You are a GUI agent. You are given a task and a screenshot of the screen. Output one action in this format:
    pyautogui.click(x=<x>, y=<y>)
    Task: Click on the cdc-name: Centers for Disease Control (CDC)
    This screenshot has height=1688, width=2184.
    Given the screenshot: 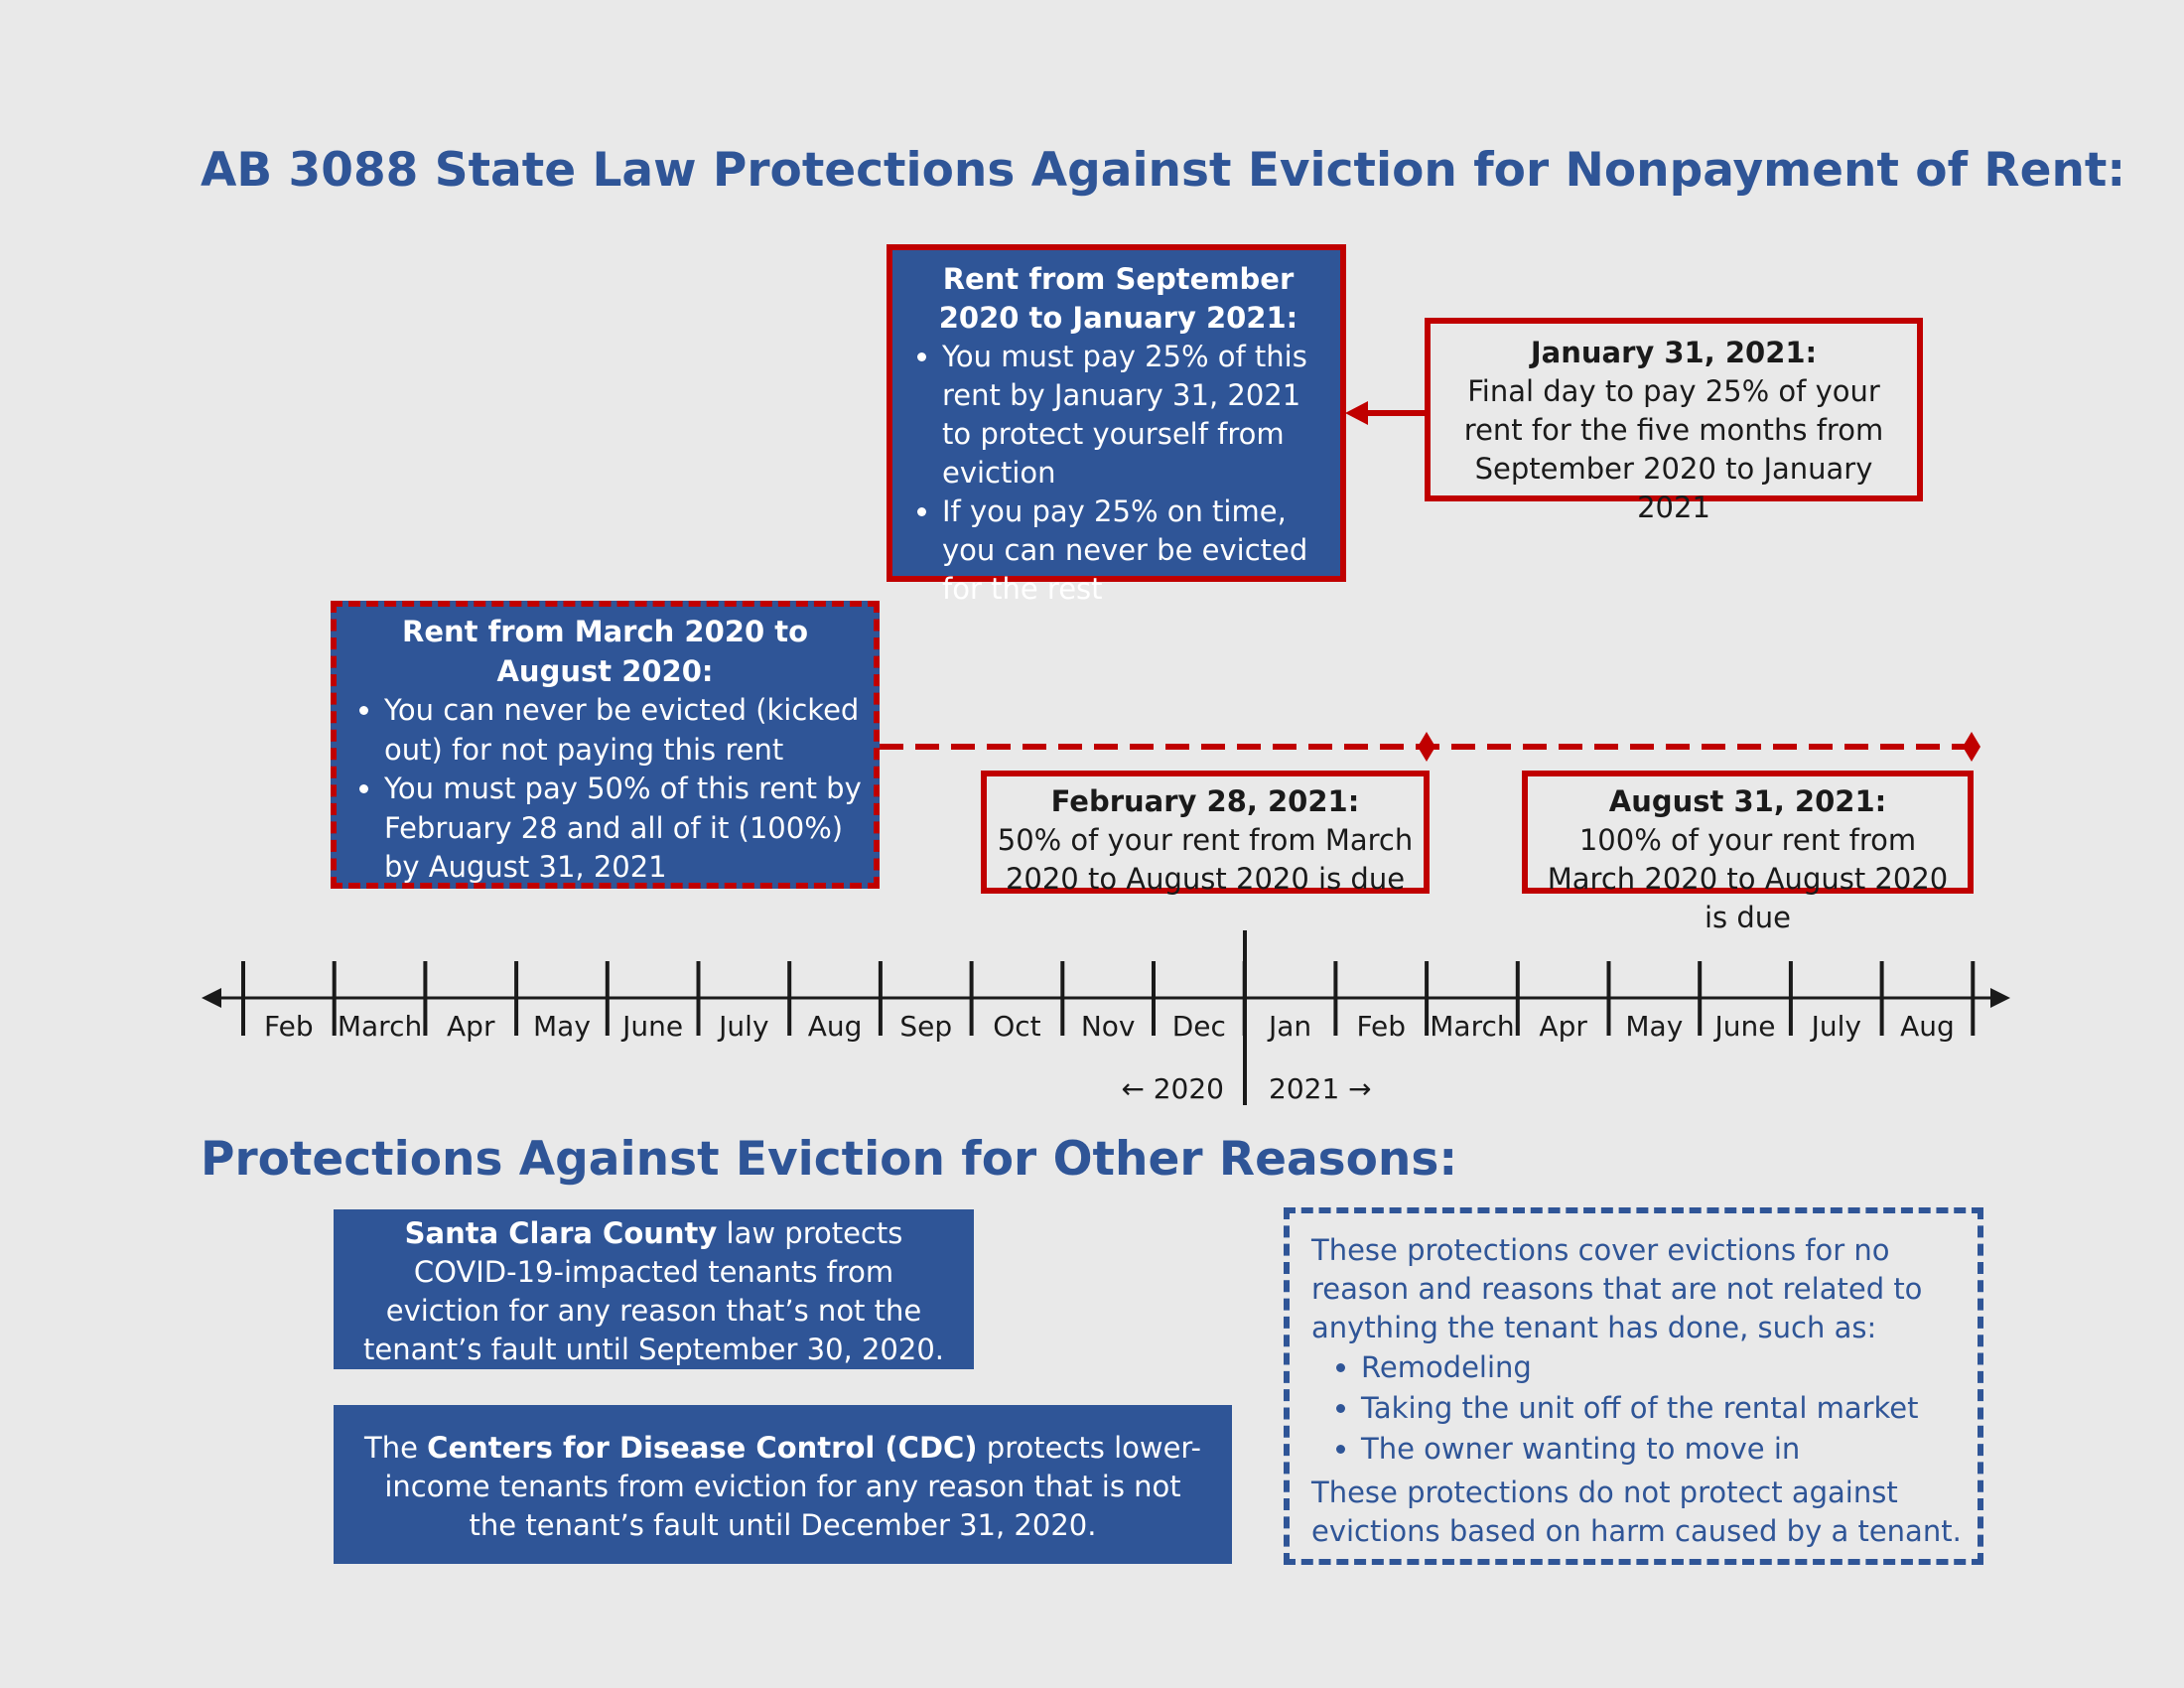 What is the action you would take?
    pyautogui.click(x=702, y=1448)
    